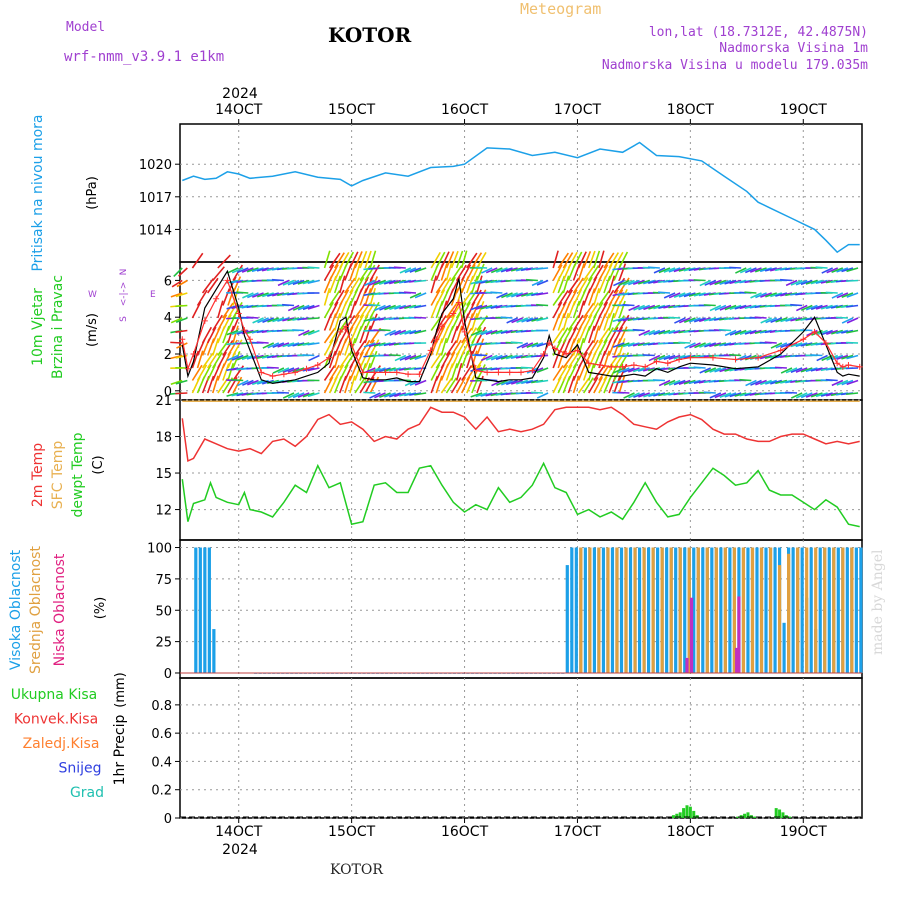 The image size is (900, 900). What do you see at coordinates (691, 110) in the screenshot?
I see `top-day-label: 18OCT` at bounding box center [691, 110].